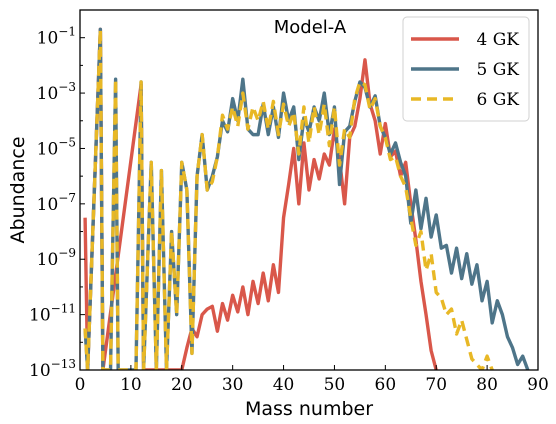 The height and width of the screenshot is (424, 556). What do you see at coordinates (56, 258) in the screenshot?
I see `y-tick-label: 10⁻⁹` at bounding box center [56, 258].